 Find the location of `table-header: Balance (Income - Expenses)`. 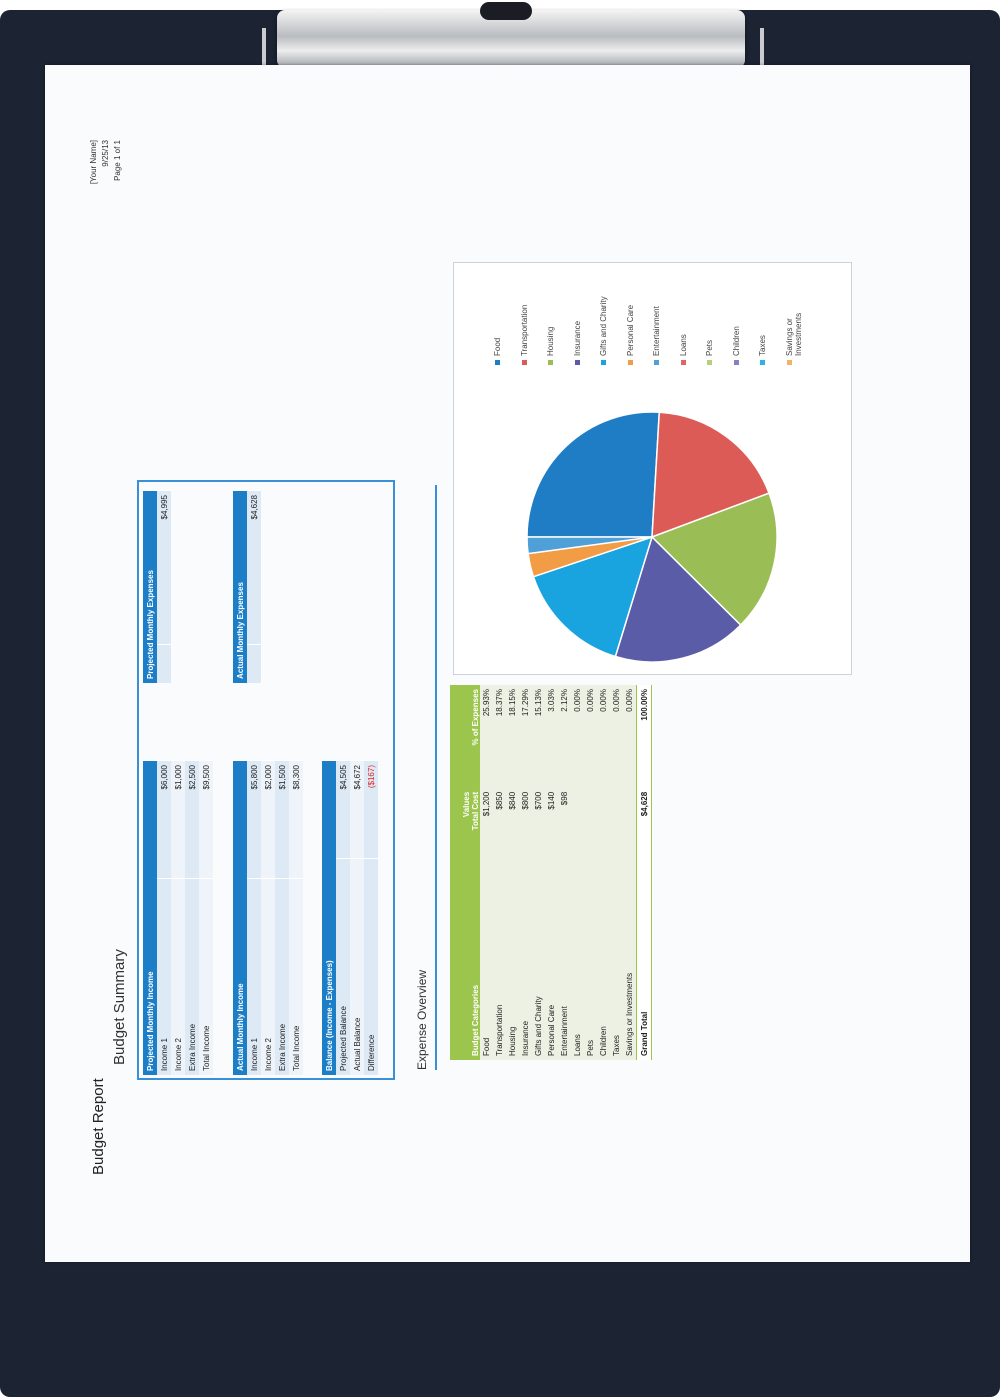

table-header: Balance (Income - Expenses) is located at coordinates (329, 917).